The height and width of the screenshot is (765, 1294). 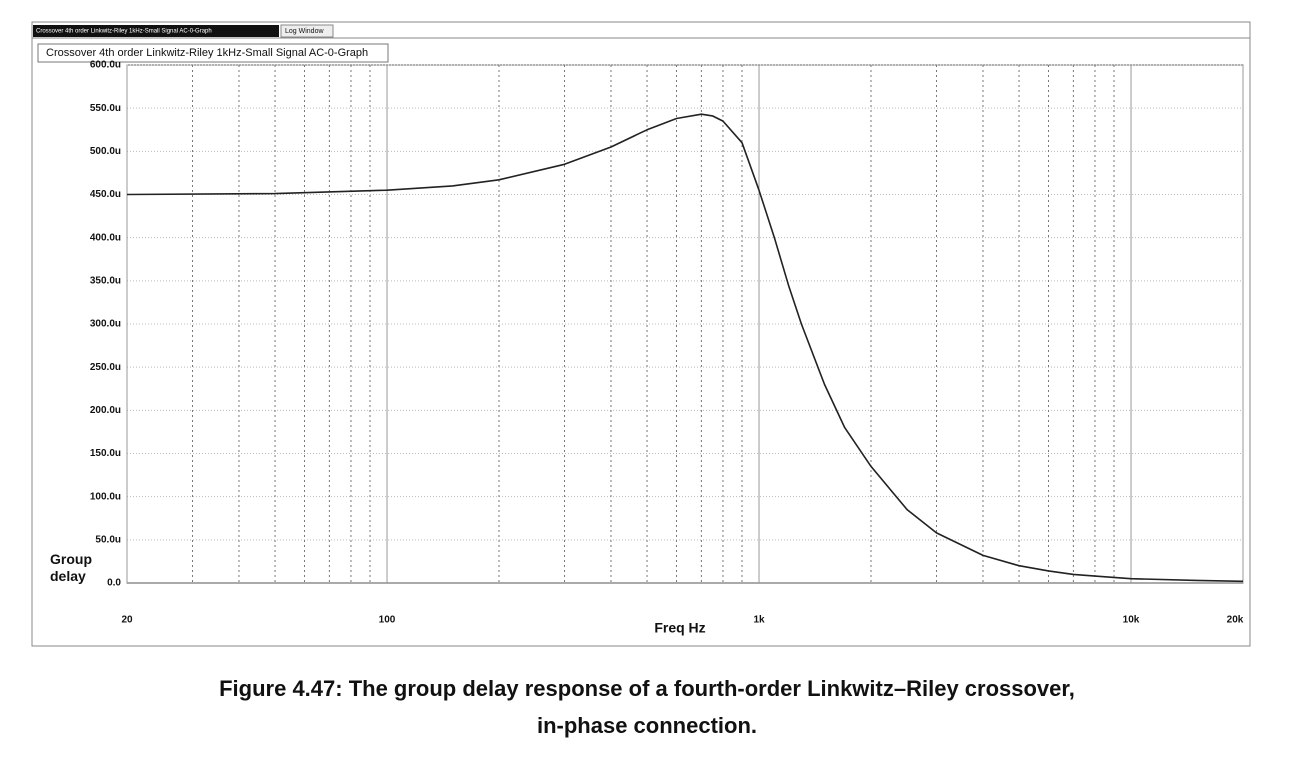 I want to click on y-tick-label: 50.0u, so click(x=108, y=539).